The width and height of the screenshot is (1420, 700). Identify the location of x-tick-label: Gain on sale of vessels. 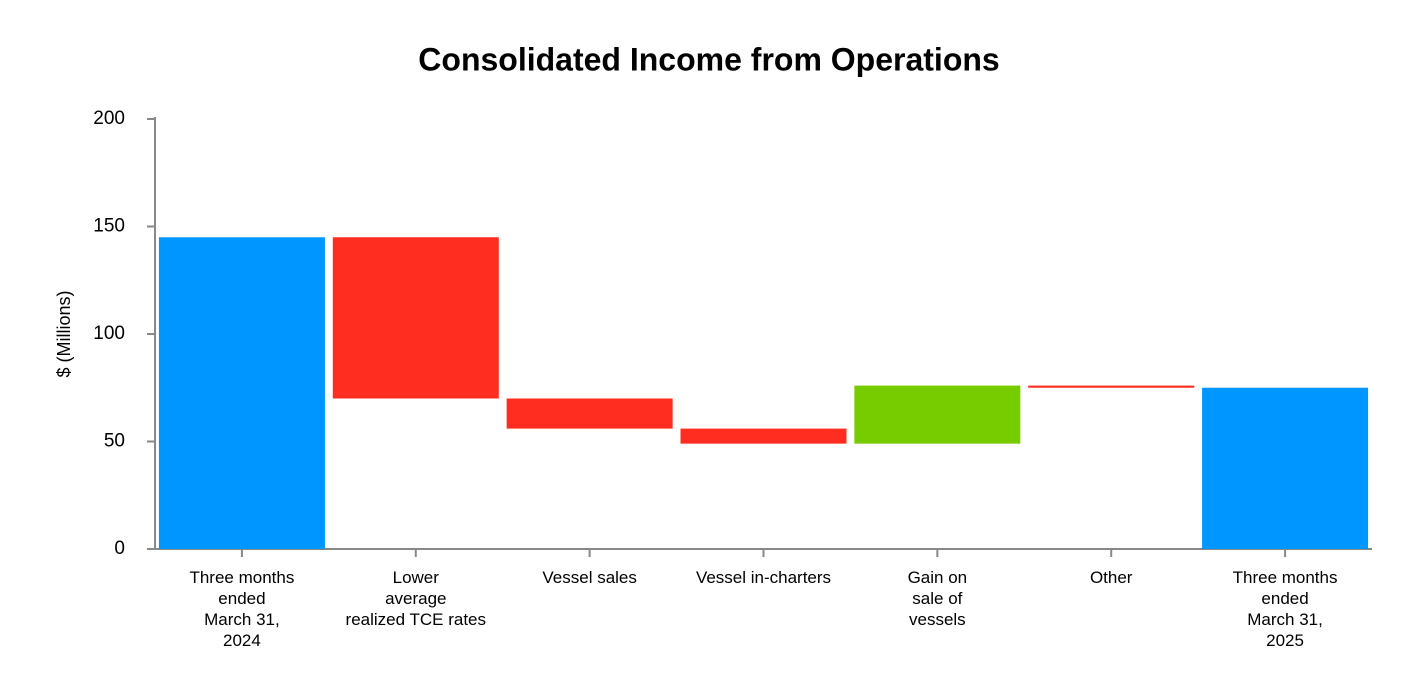
(937, 598).